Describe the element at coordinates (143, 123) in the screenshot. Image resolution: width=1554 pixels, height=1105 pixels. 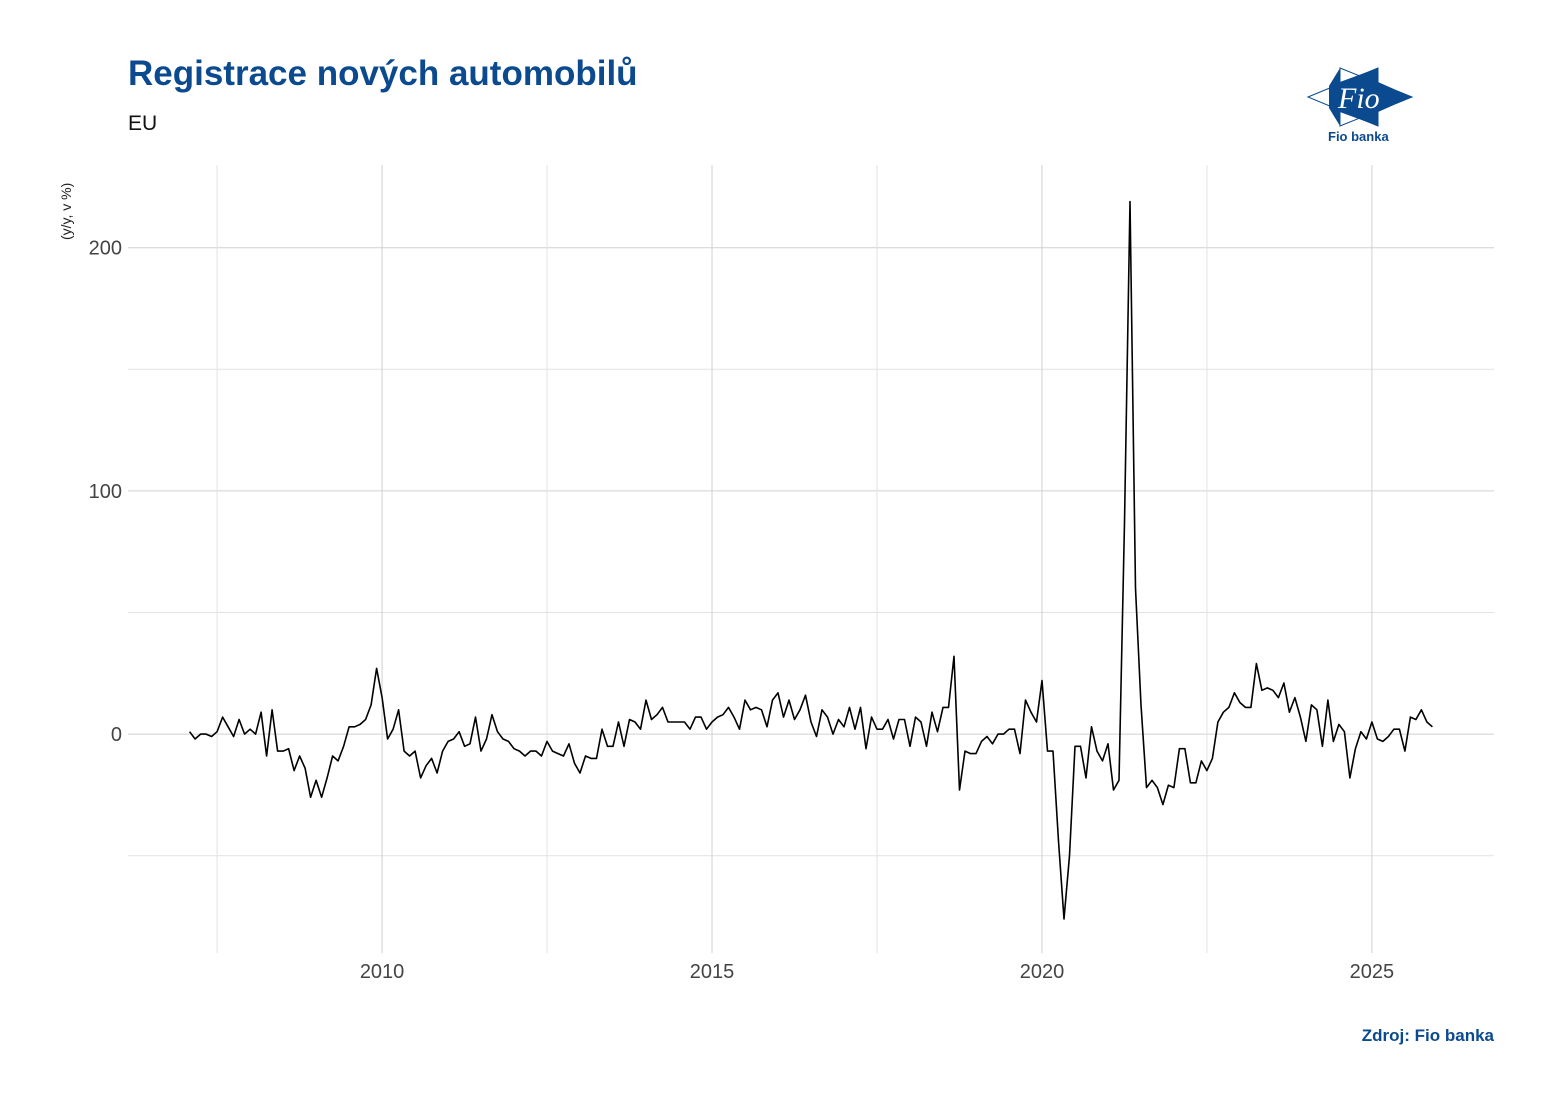
I see `chart-subtitle: EU` at that location.